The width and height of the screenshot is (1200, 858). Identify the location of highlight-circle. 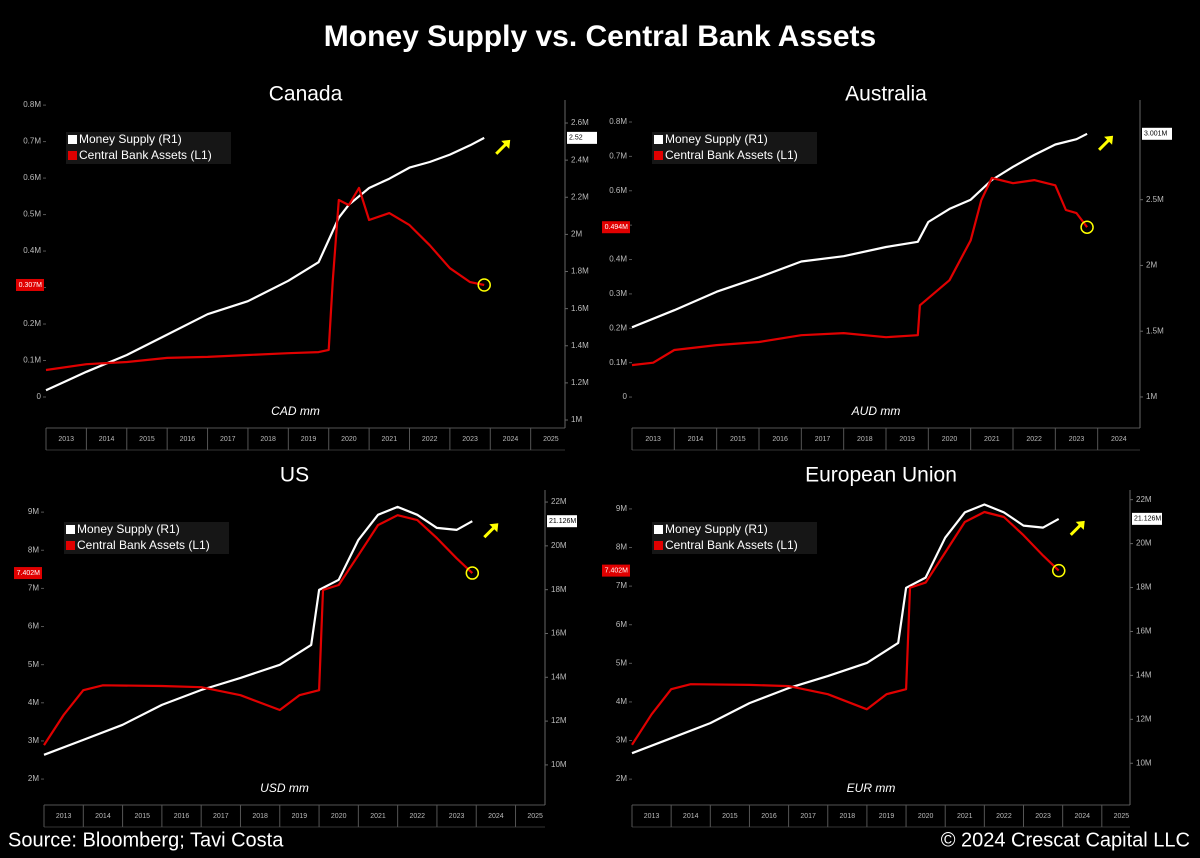
(1058, 570).